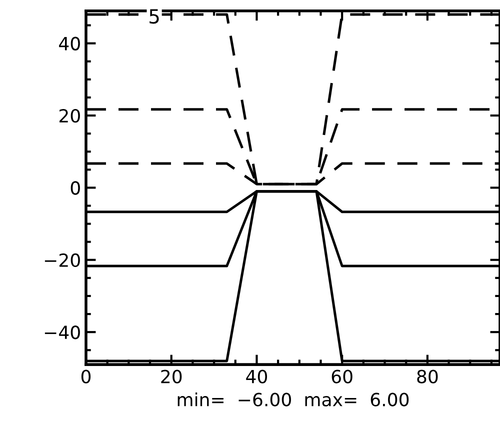 The image size is (500, 434). Describe the element at coordinates (293, 399) in the screenshot. I see `x-axis-title: min= −6.00 max= 6.00` at that location.